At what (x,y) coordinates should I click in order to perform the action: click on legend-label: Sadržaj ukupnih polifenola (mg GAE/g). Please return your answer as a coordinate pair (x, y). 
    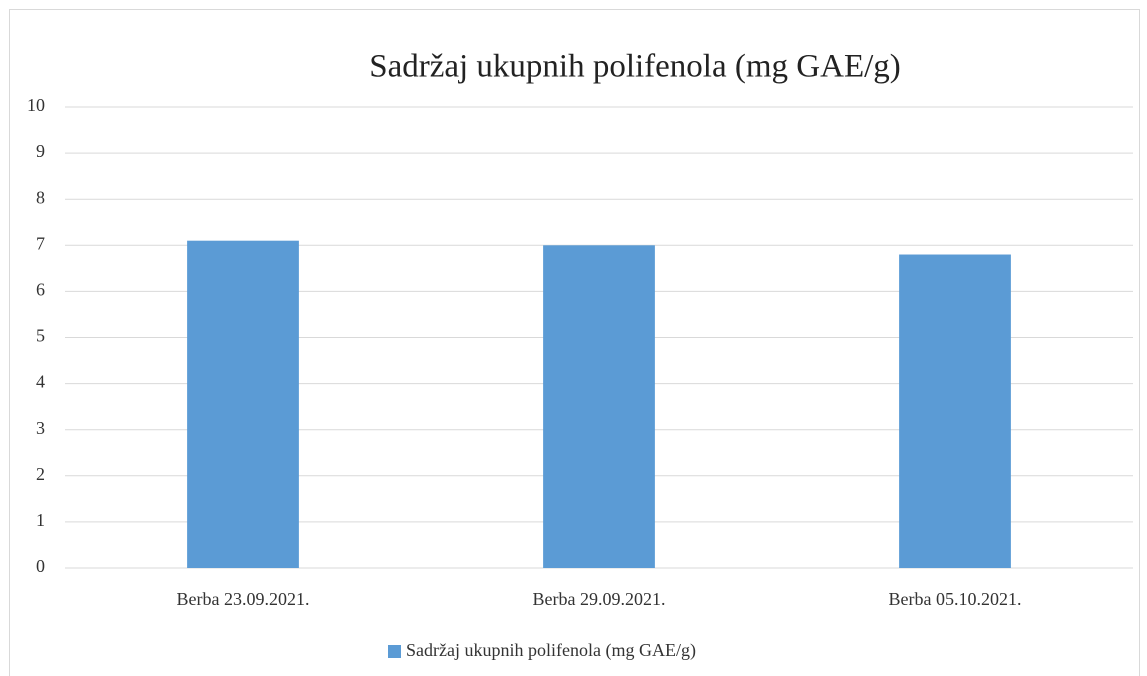
    Looking at the image, I should click on (551, 650).